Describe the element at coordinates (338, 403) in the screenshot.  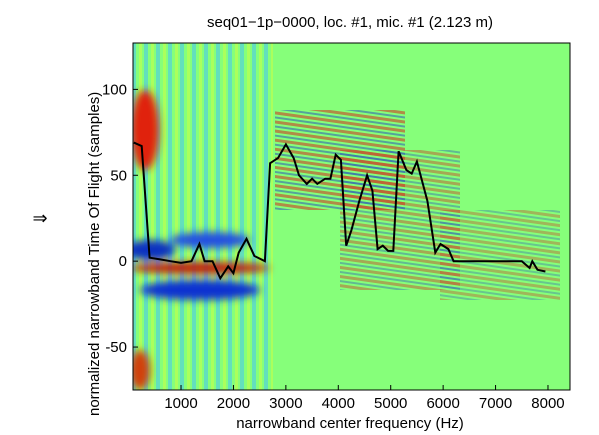
I see `x-tick-label: 4000` at that location.